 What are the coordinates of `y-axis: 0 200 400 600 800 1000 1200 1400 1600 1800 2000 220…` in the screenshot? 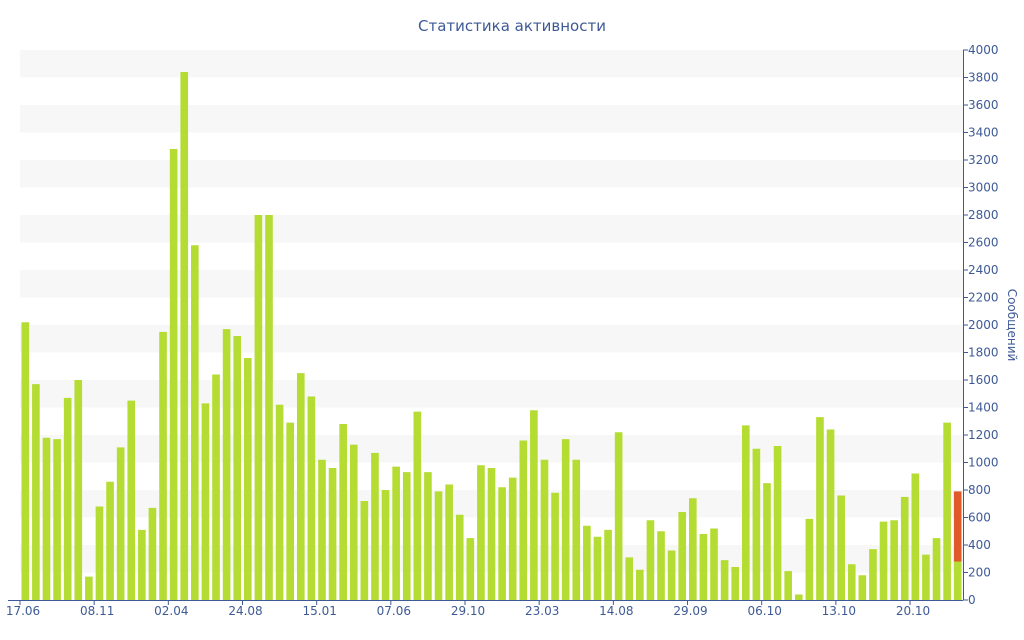 It's located at (981, 325).